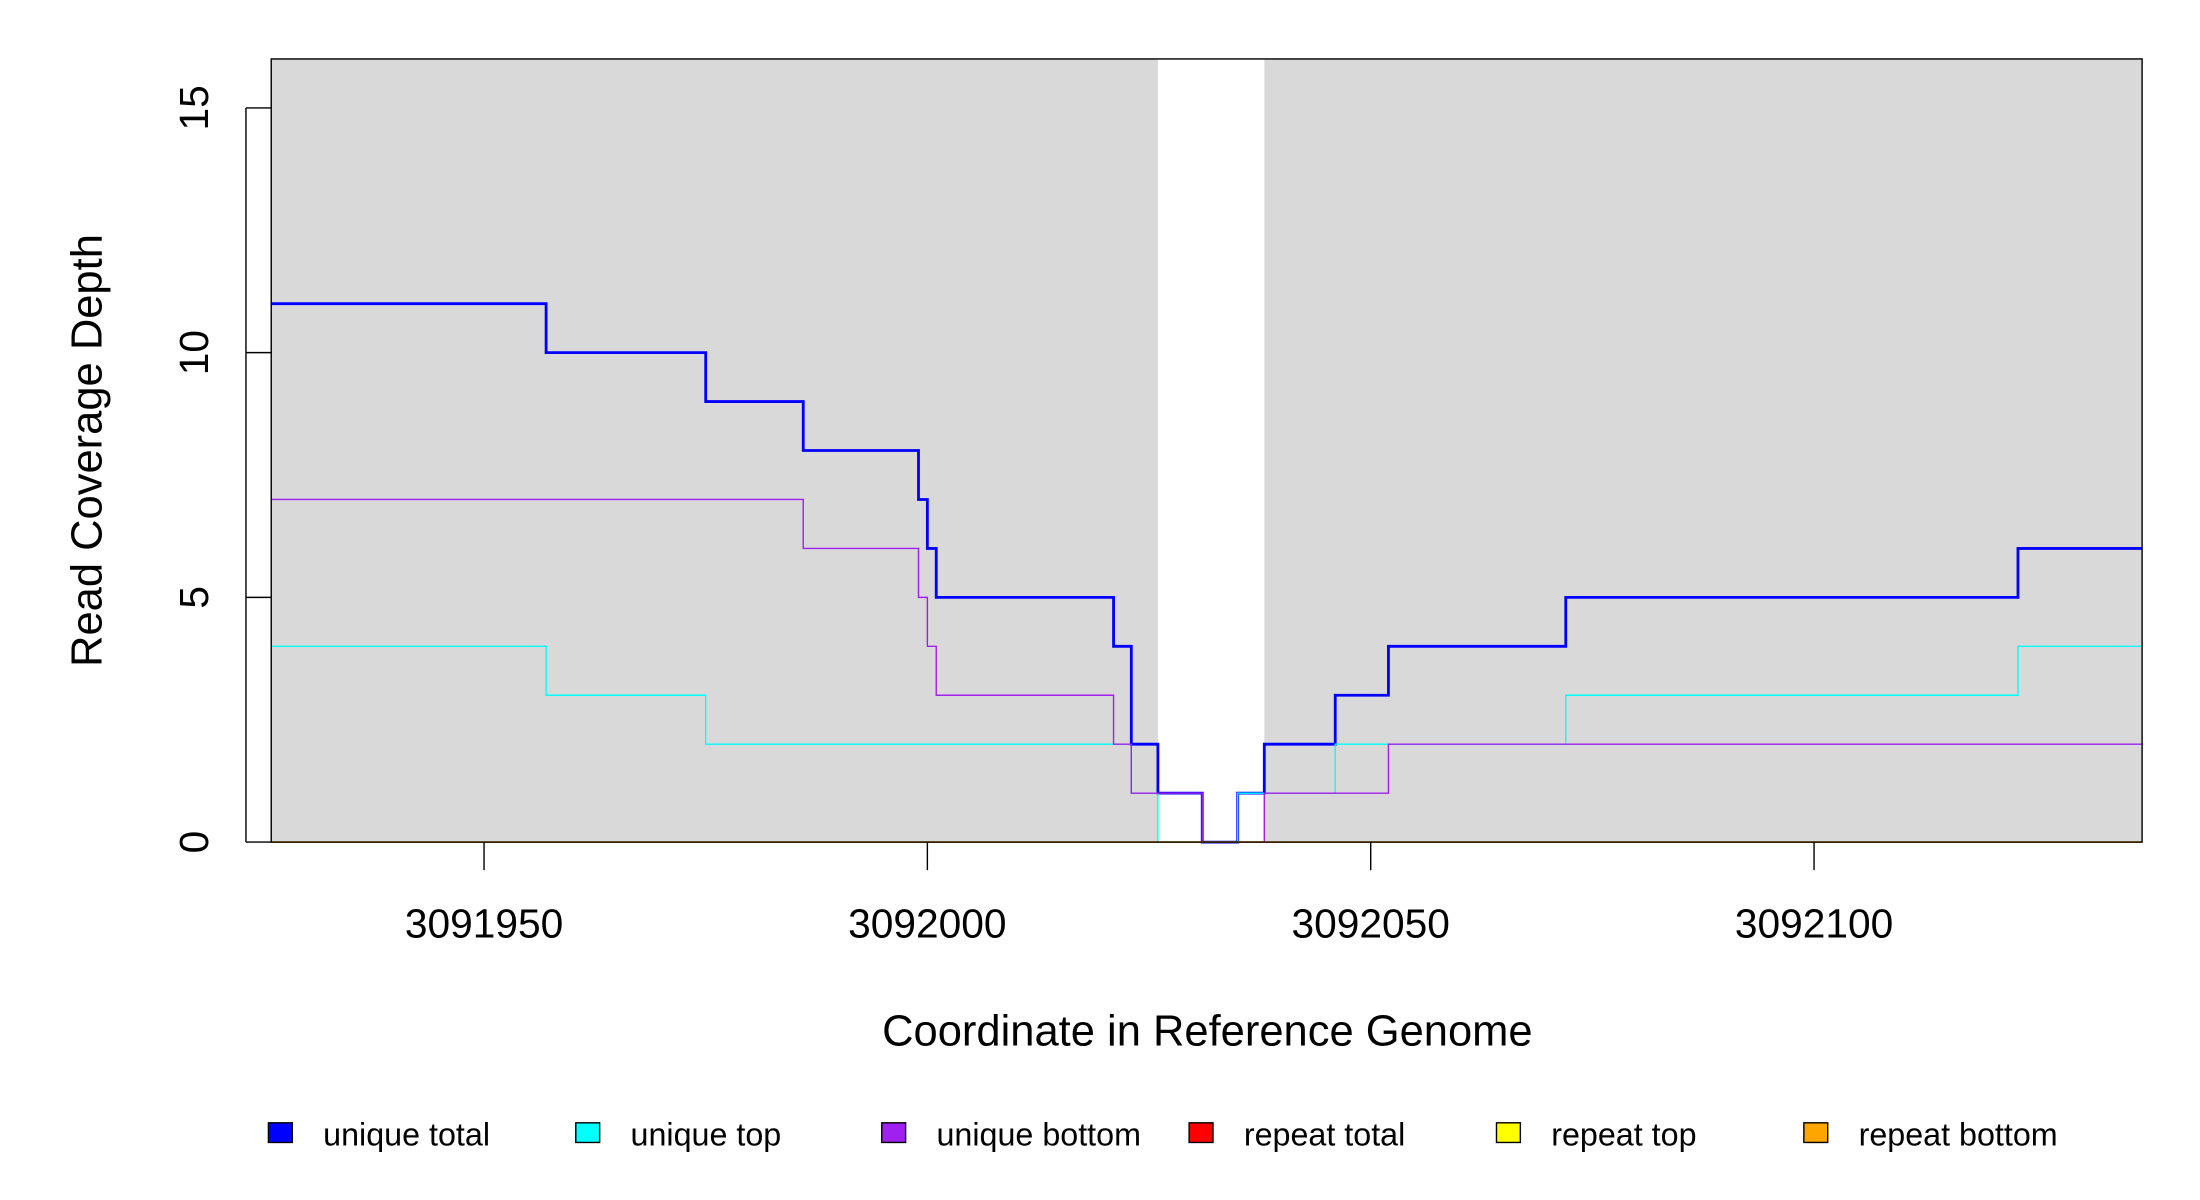  I want to click on x-tick-label: 3092000, so click(927, 924).